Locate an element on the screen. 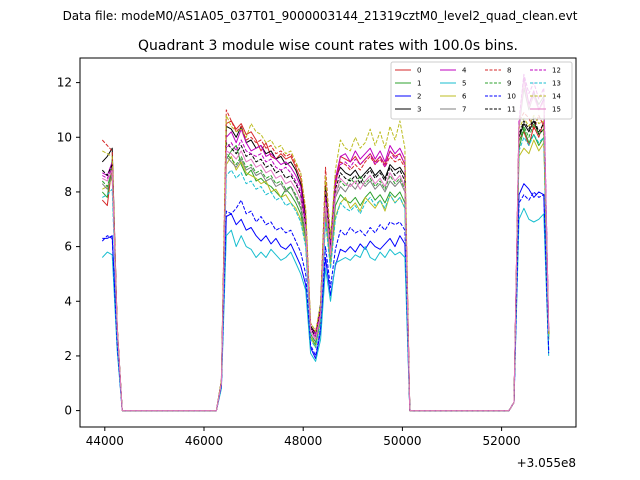  legend-label-5: 5 is located at coordinates (464, 84).